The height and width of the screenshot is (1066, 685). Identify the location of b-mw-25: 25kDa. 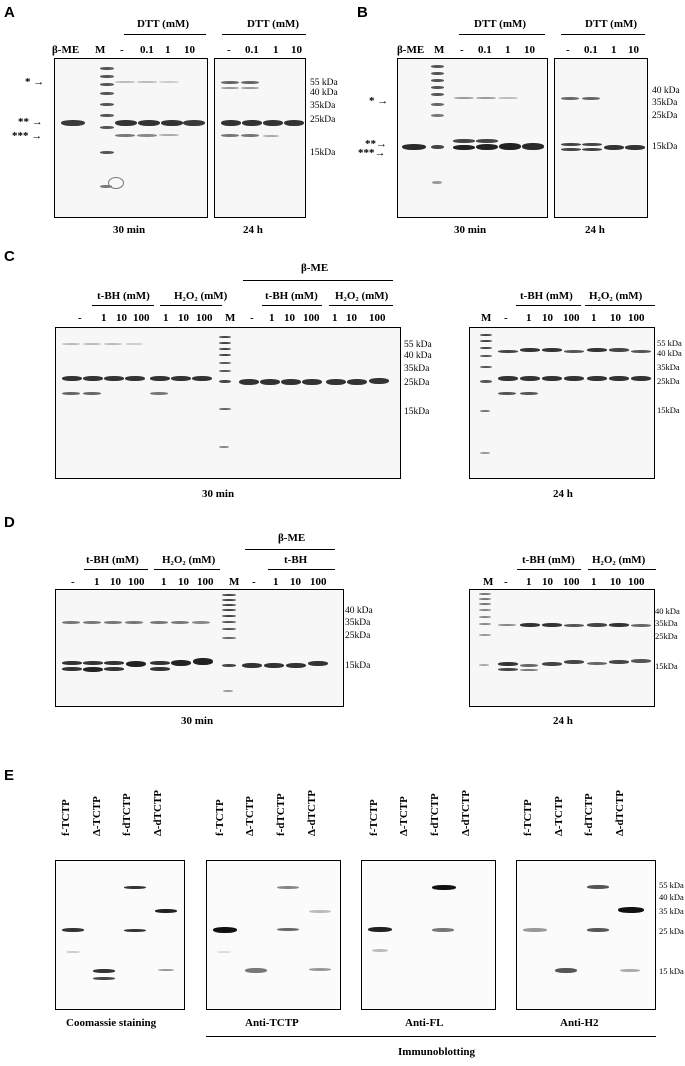
(665, 116).